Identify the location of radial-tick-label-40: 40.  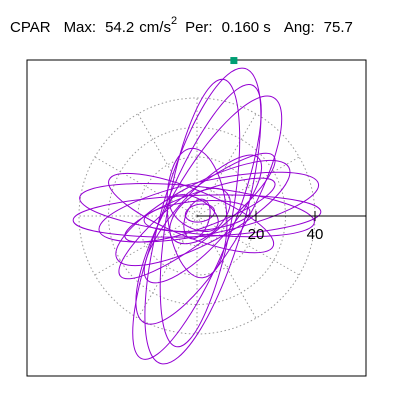
(315, 234).